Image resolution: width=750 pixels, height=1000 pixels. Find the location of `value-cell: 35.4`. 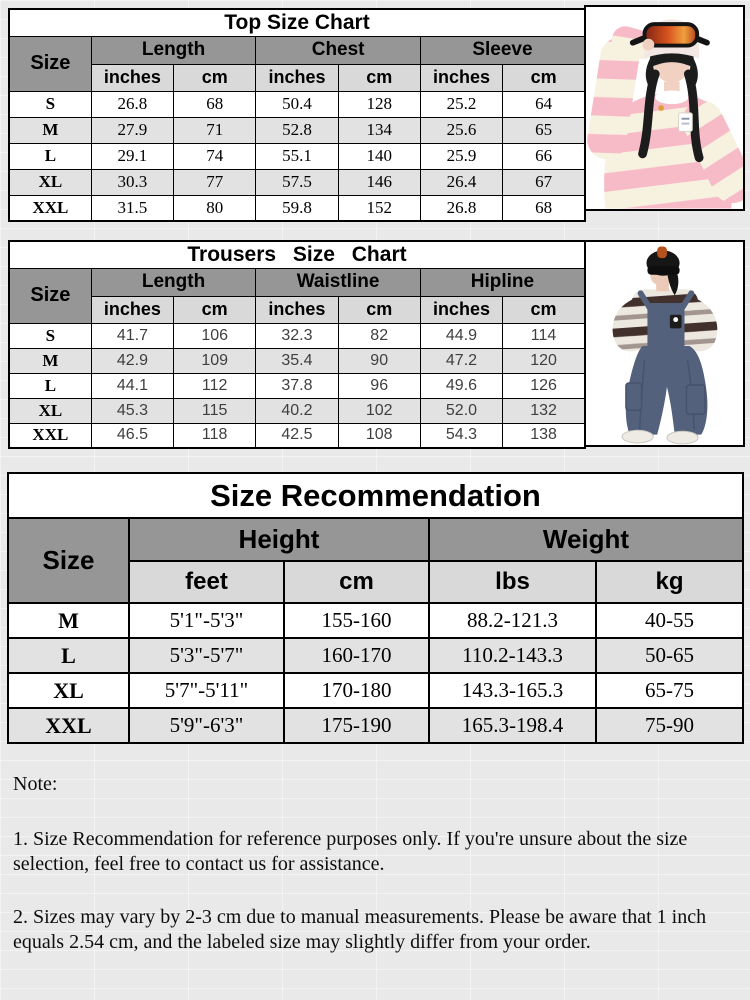

value-cell: 35.4 is located at coordinates (297, 360).